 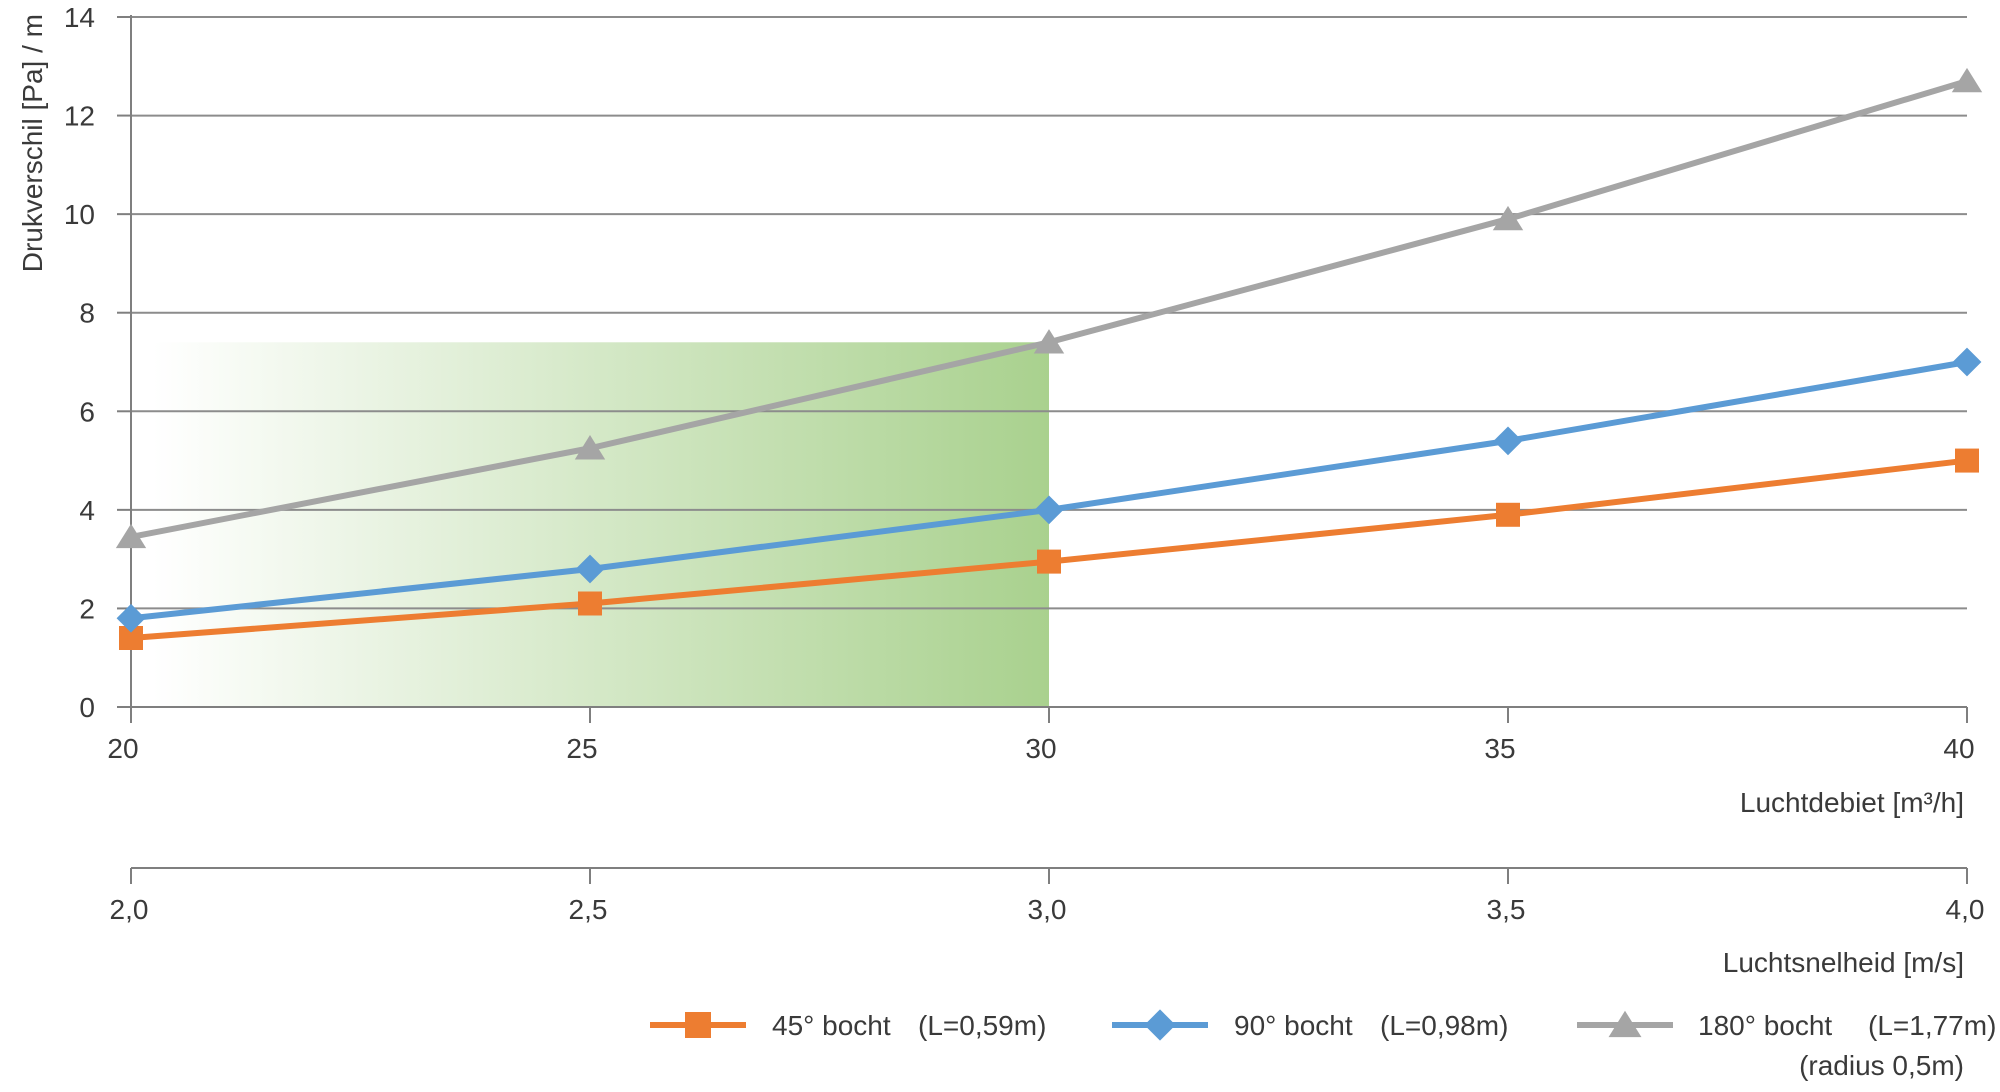 I want to click on x-tick-label: 25, so click(x=581, y=748).